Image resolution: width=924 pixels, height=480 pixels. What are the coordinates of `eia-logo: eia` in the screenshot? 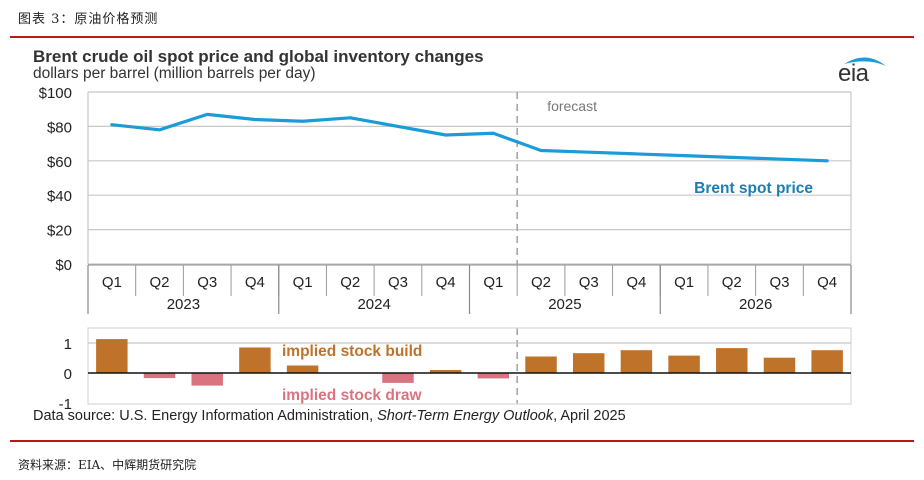 It's located at (864, 69).